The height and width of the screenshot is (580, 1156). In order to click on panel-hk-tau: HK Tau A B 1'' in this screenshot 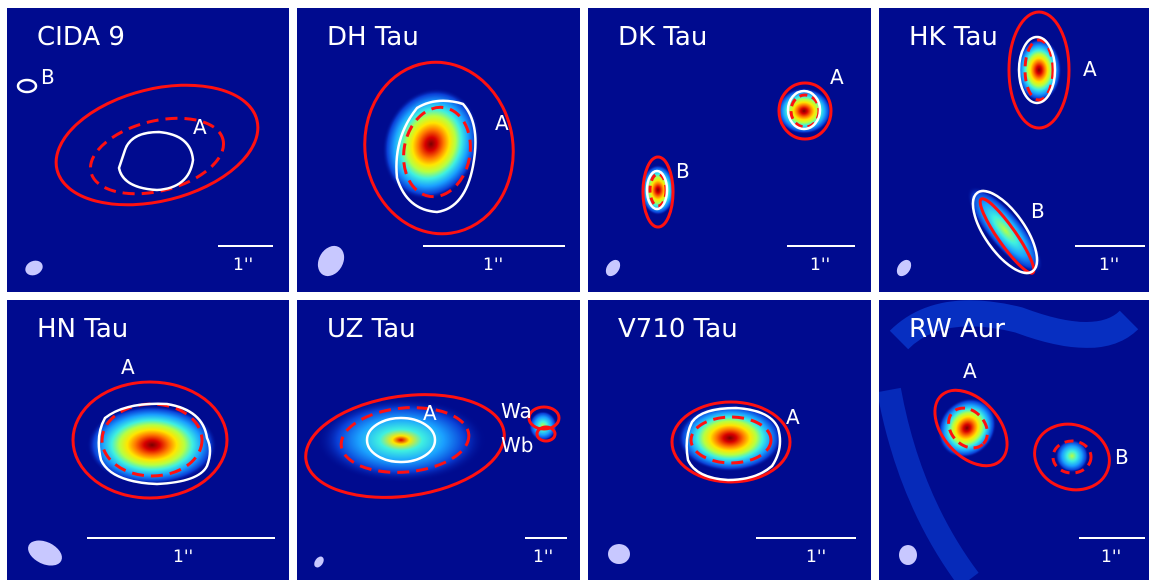, I will do `click(1014, 150)`.